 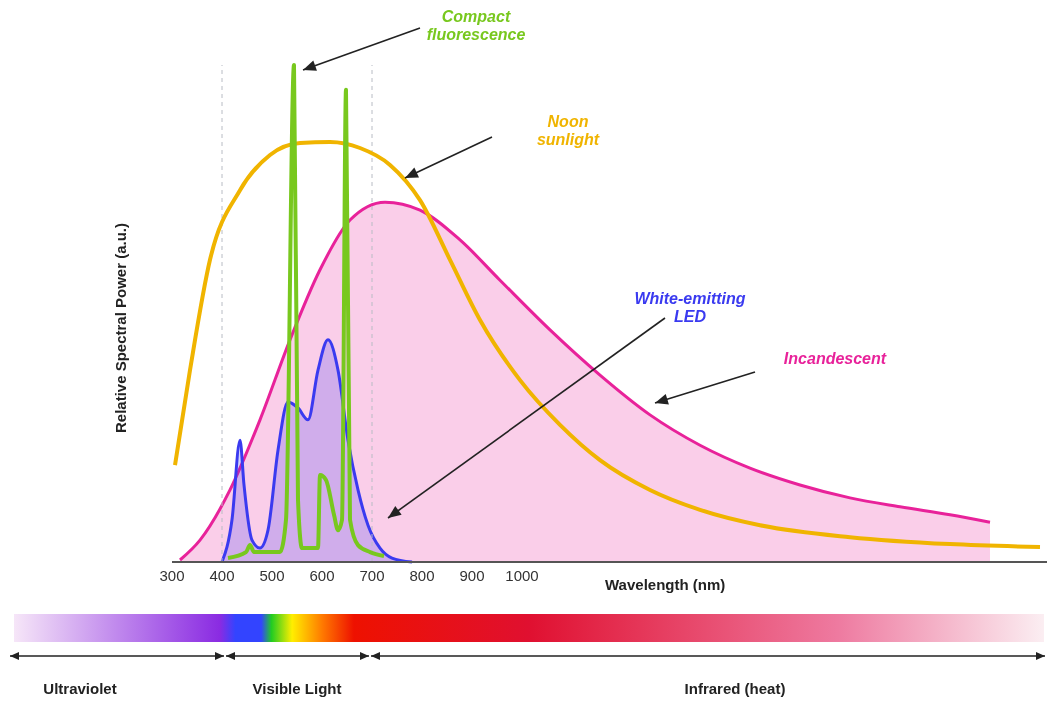 What do you see at coordinates (690, 308) in the screenshot?
I see `text: White-emitting LED` at bounding box center [690, 308].